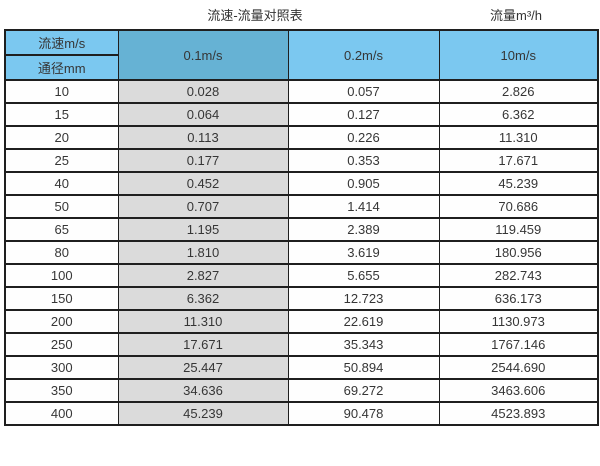  What do you see at coordinates (61, 160) in the screenshot?
I see `diameter-cell: 25` at bounding box center [61, 160].